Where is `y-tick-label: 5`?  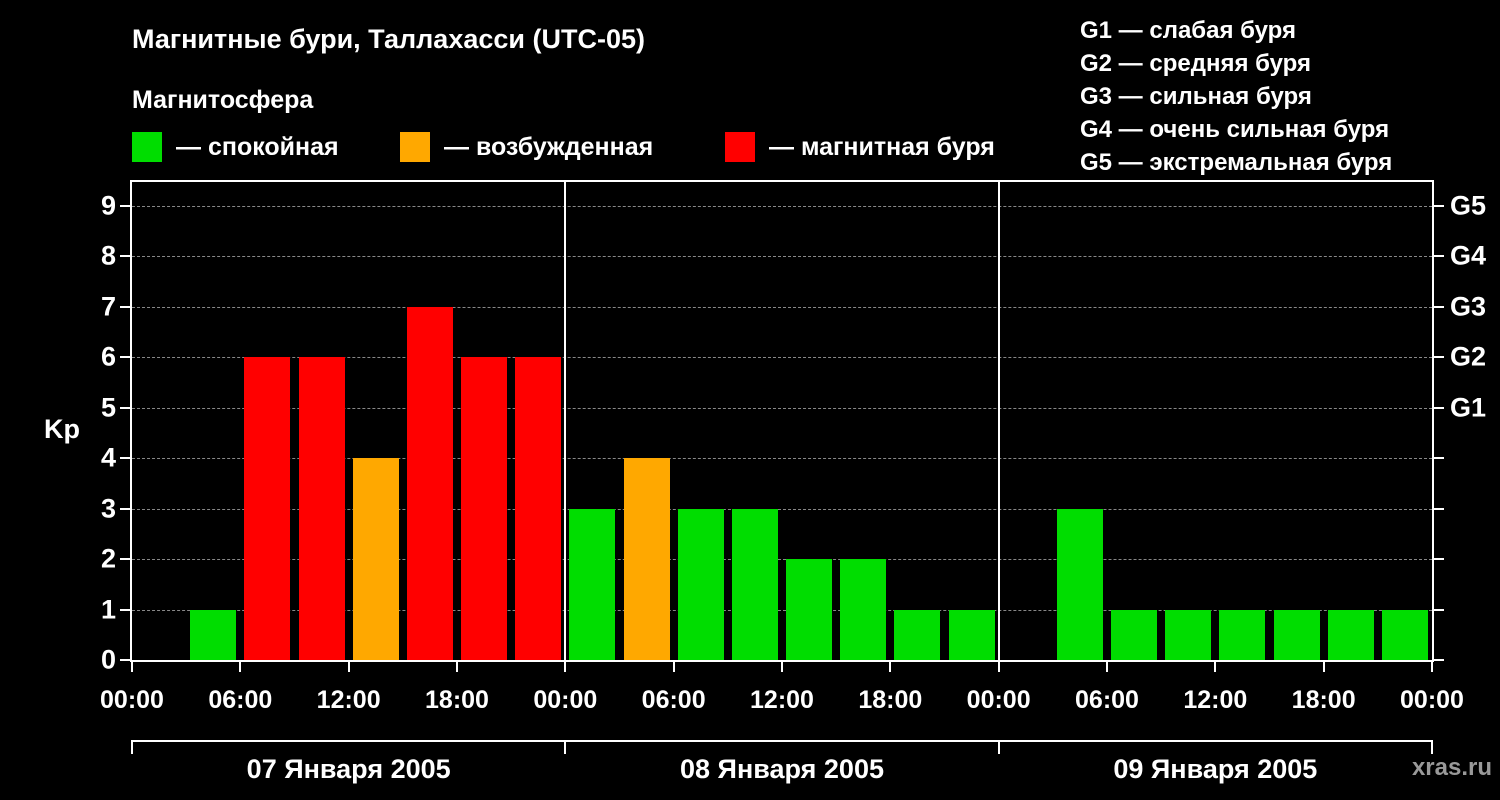
y-tick-label: 5 is located at coordinates (108, 407).